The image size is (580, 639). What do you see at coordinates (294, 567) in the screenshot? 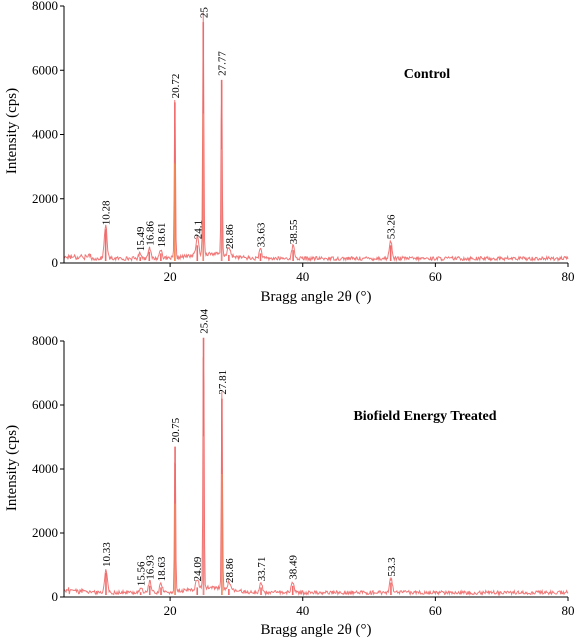
I see `treated-peak-label: 38.49` at bounding box center [294, 567].